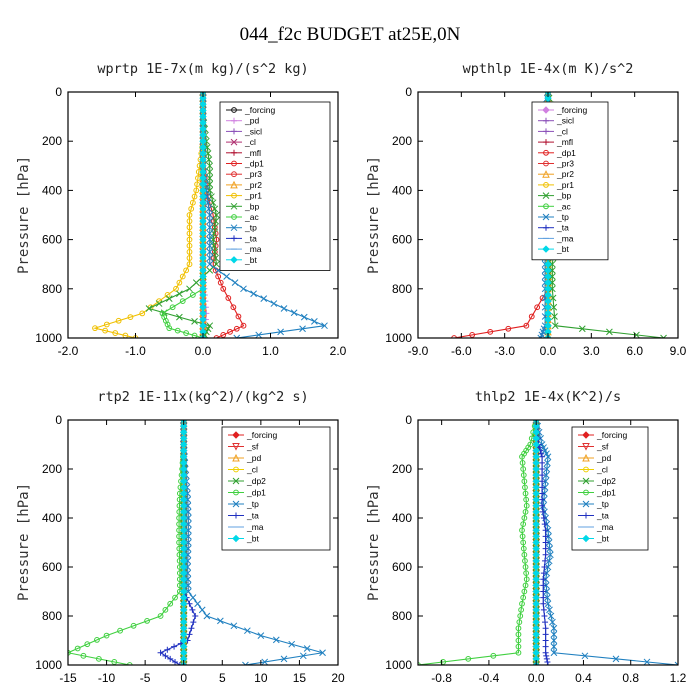 The image size is (700, 700). What do you see at coordinates (210, 215) in the screenshot?
I see `series-group` at bounding box center [210, 215].